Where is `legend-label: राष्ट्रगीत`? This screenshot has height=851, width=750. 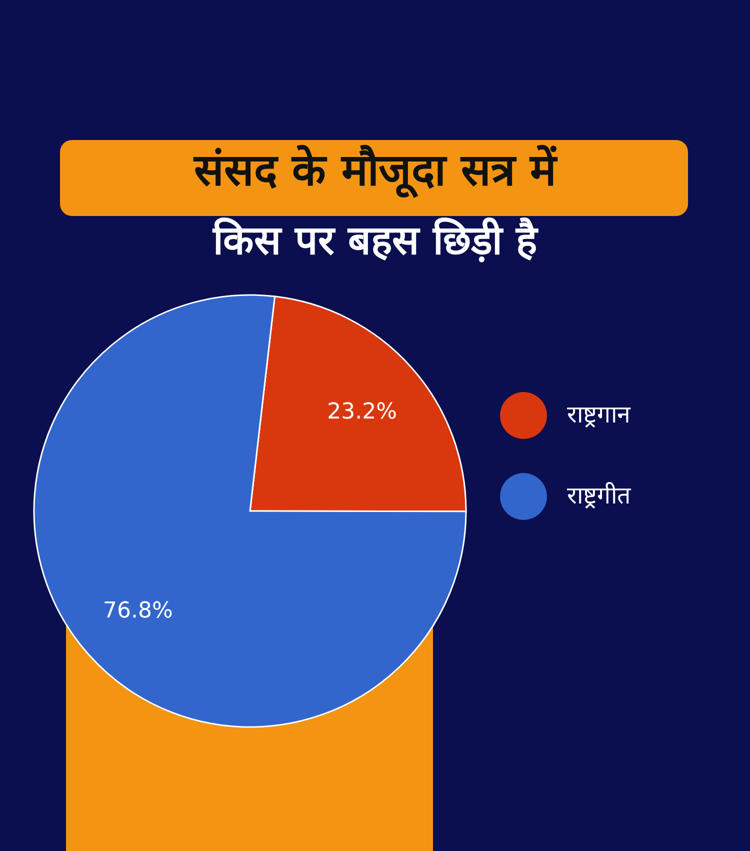
legend-label: राष्ट्रगीत is located at coordinates (599, 496).